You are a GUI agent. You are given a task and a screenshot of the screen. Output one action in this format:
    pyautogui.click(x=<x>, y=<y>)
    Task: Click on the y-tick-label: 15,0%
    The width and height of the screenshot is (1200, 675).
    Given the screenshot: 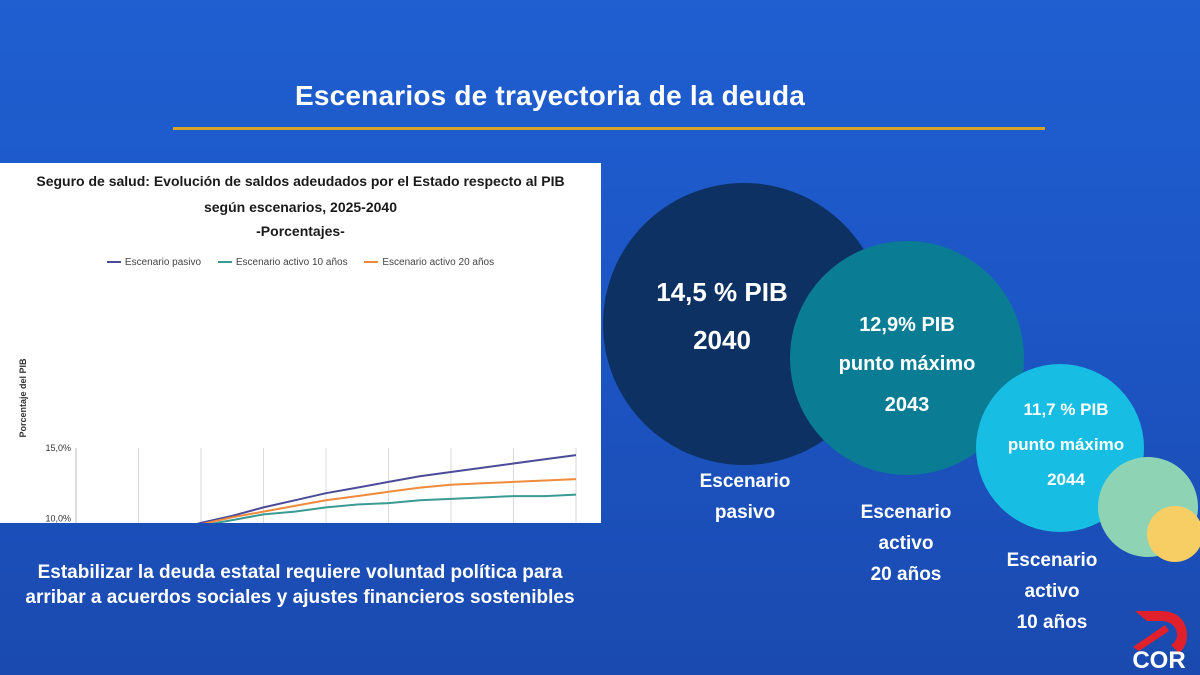 What is the action you would take?
    pyautogui.click(x=58, y=448)
    